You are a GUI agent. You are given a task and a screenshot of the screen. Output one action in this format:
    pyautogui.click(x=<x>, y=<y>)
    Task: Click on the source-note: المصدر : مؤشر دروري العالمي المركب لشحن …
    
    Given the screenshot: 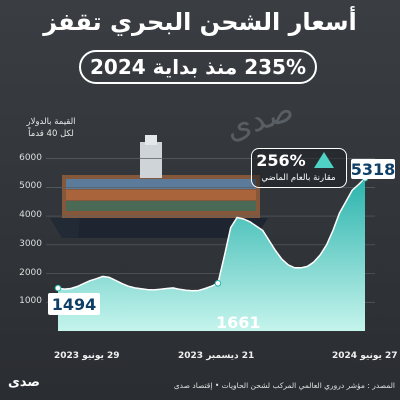 What is the action you would take?
    pyautogui.click(x=284, y=385)
    